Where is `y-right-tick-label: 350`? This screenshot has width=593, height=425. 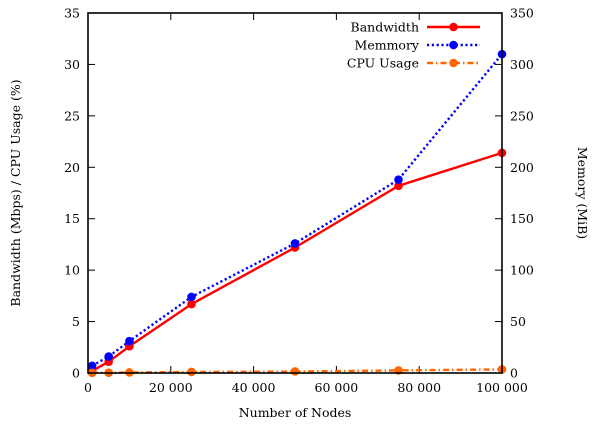
y-right-tick-label: 350 is located at coordinates (522, 13).